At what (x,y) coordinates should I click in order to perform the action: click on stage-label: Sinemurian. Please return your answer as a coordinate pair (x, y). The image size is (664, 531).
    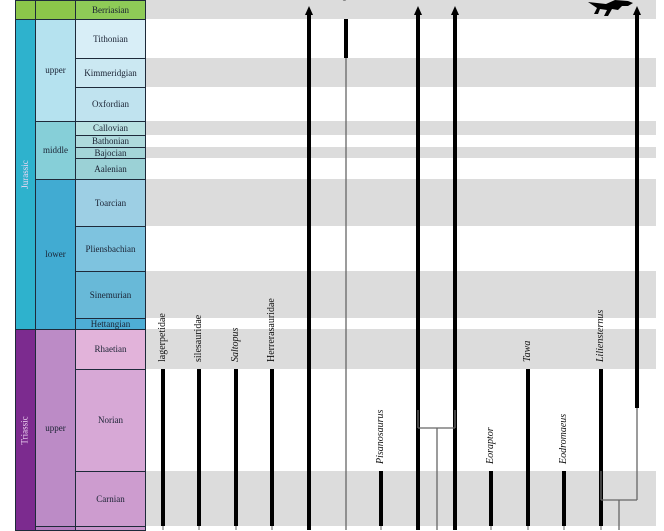
    Looking at the image, I should click on (110, 294).